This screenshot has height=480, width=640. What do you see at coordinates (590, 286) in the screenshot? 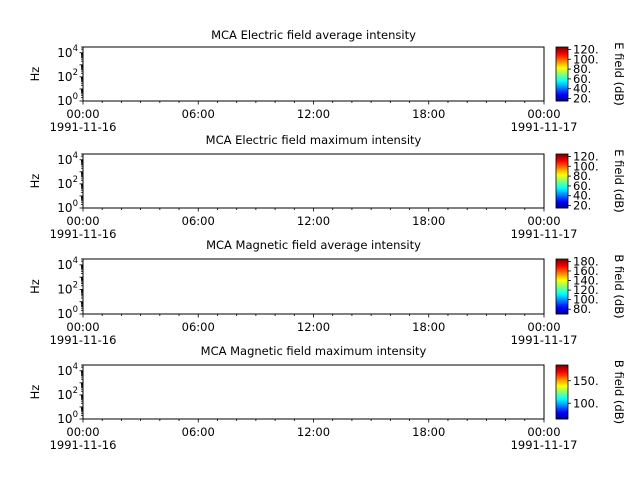
I see `colorbar: 80.100.120.140.160.180. B field (dB)` at bounding box center [590, 286].